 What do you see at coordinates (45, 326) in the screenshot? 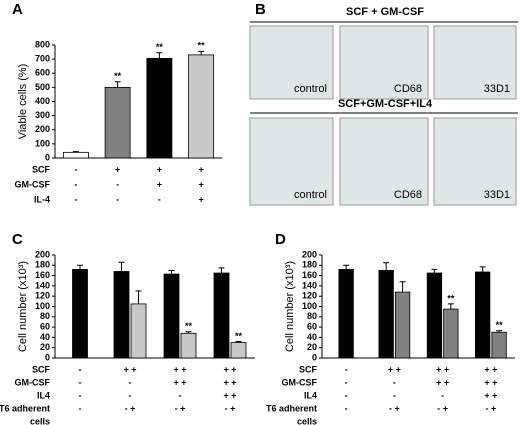
I see `y-tick-label: 60` at bounding box center [45, 326].